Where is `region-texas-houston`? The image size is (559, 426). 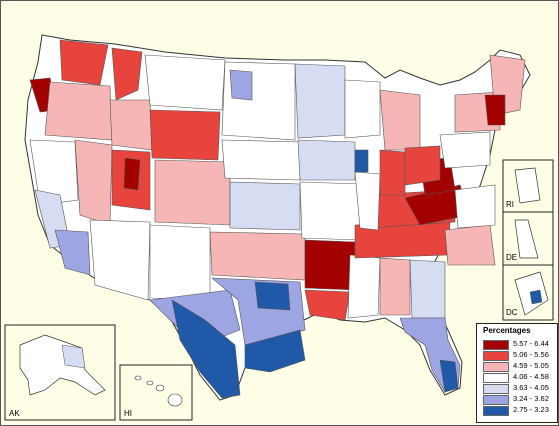 region-texas-houston is located at coordinates (275, 351).